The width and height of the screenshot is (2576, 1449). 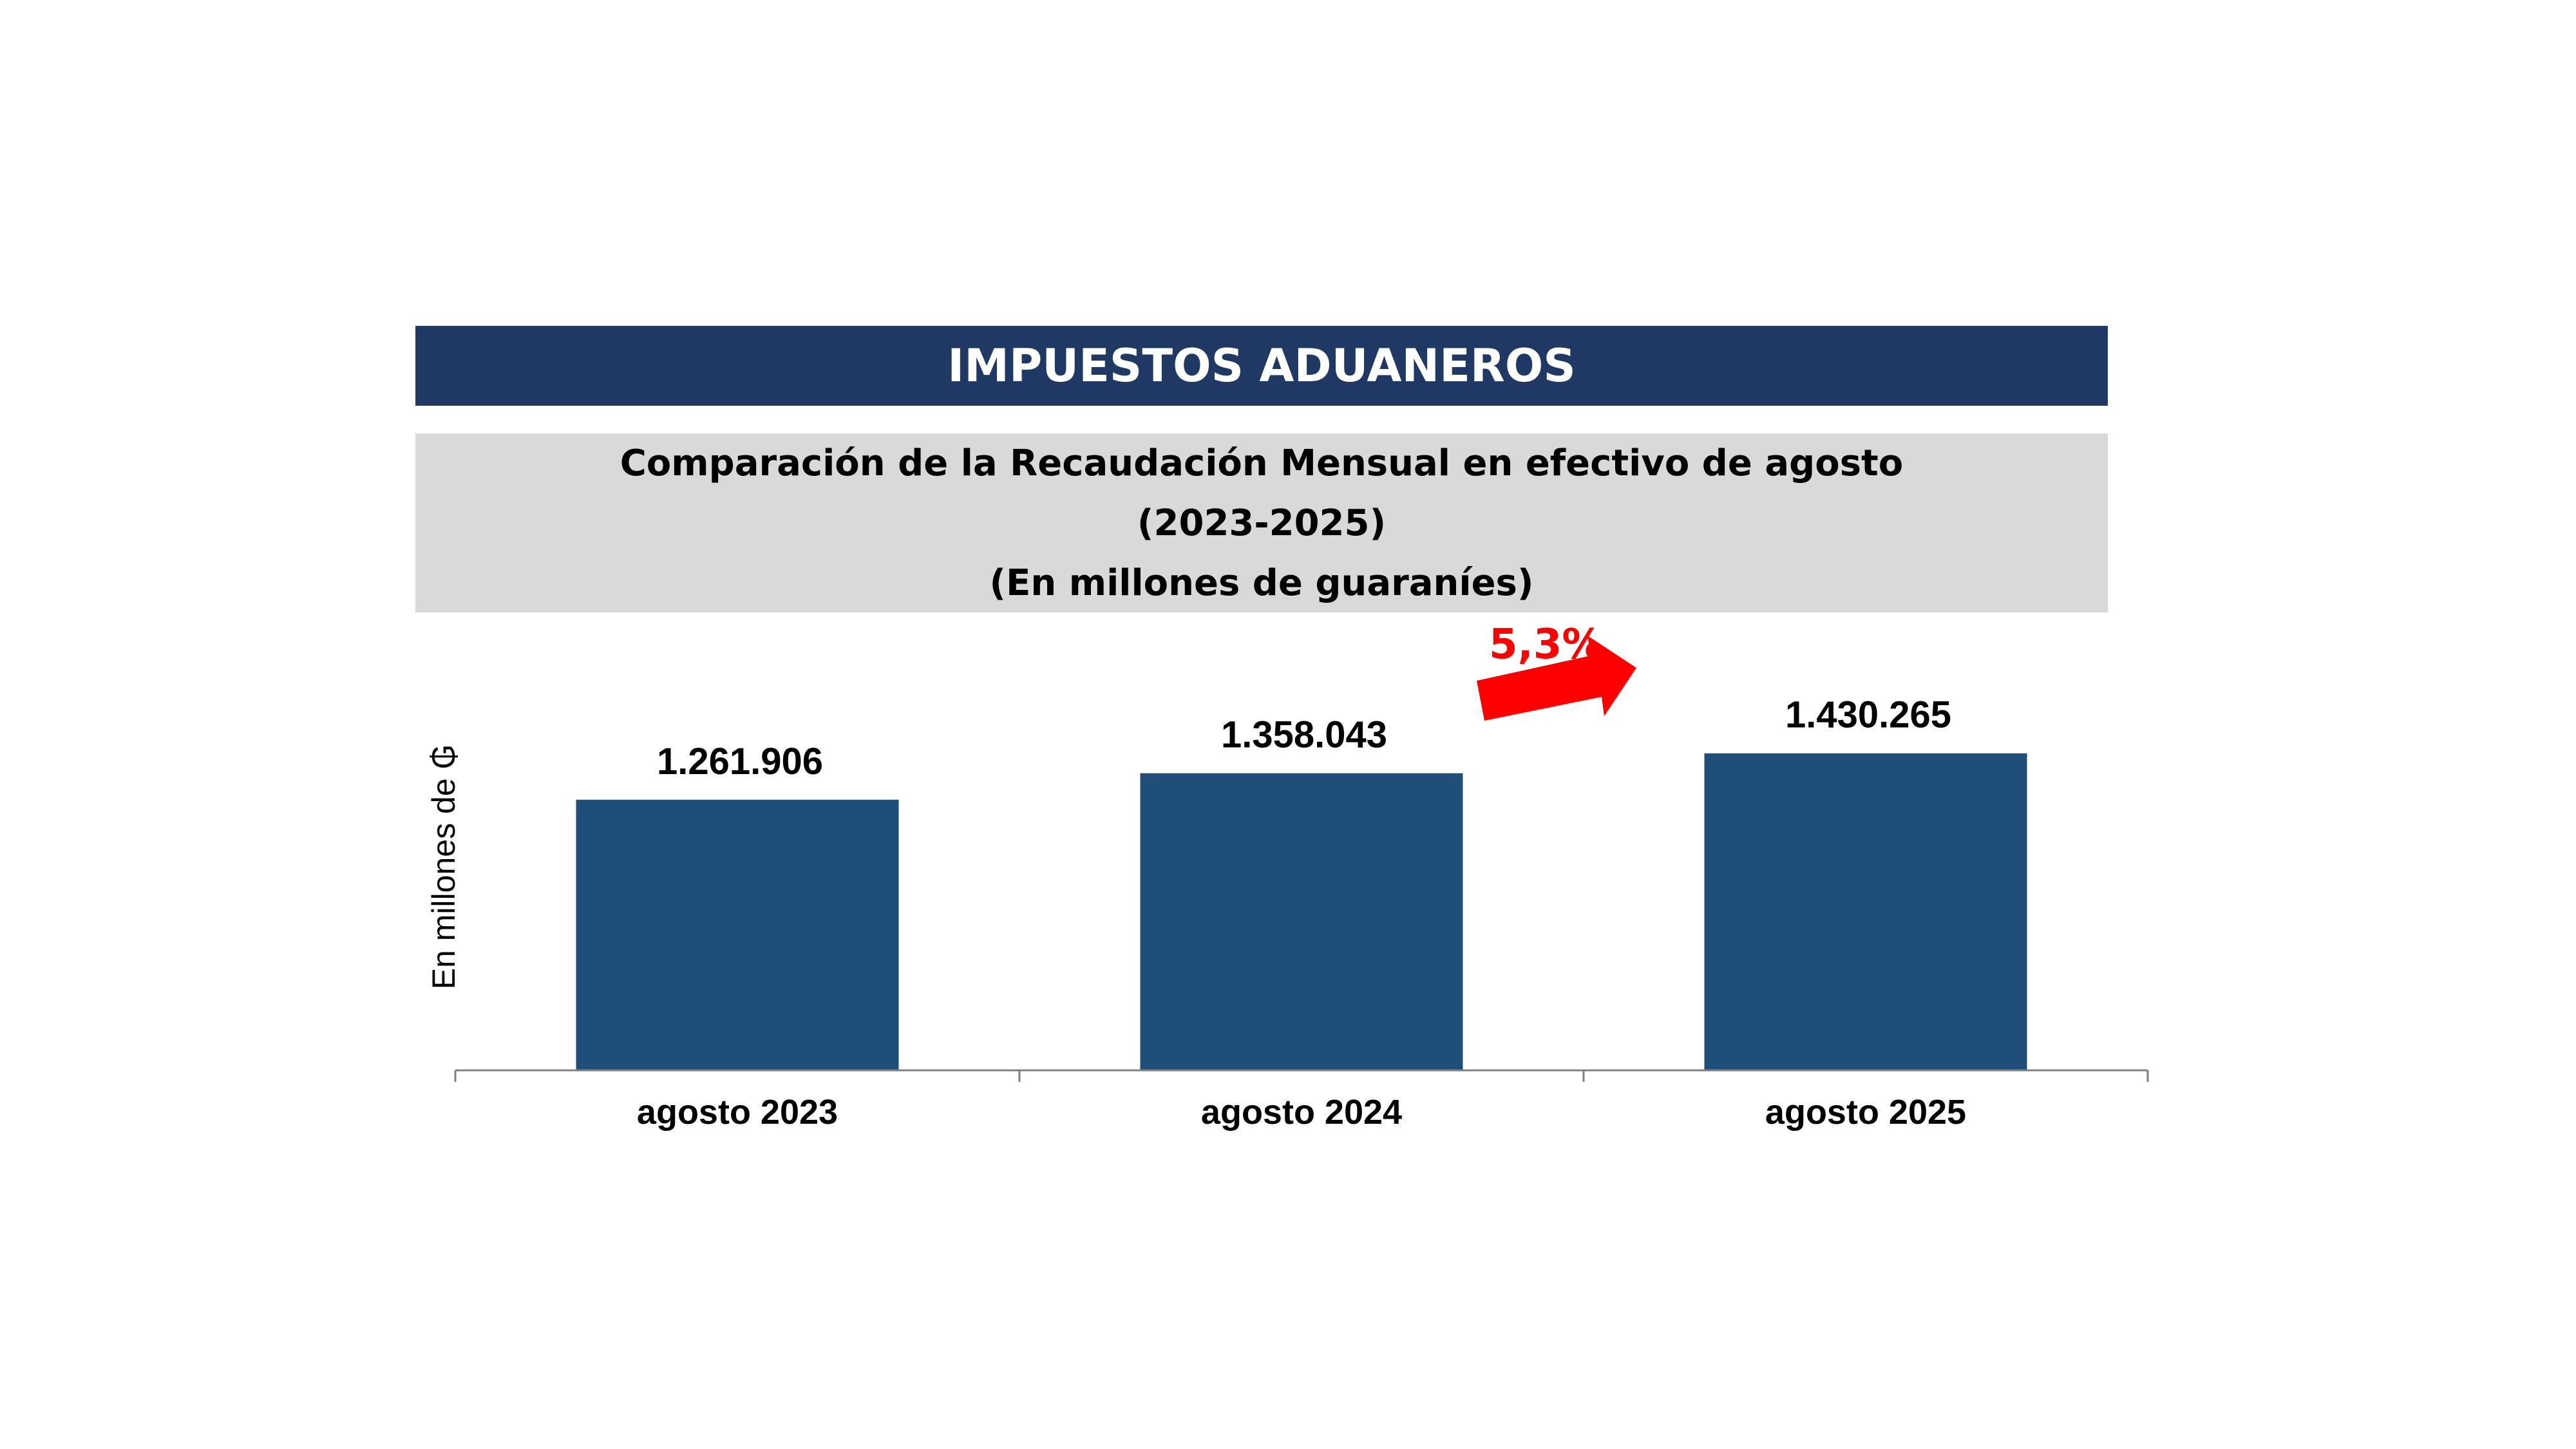 I want to click on chart-header: IMPUESTOS ADUANEROS, so click(x=1261, y=366).